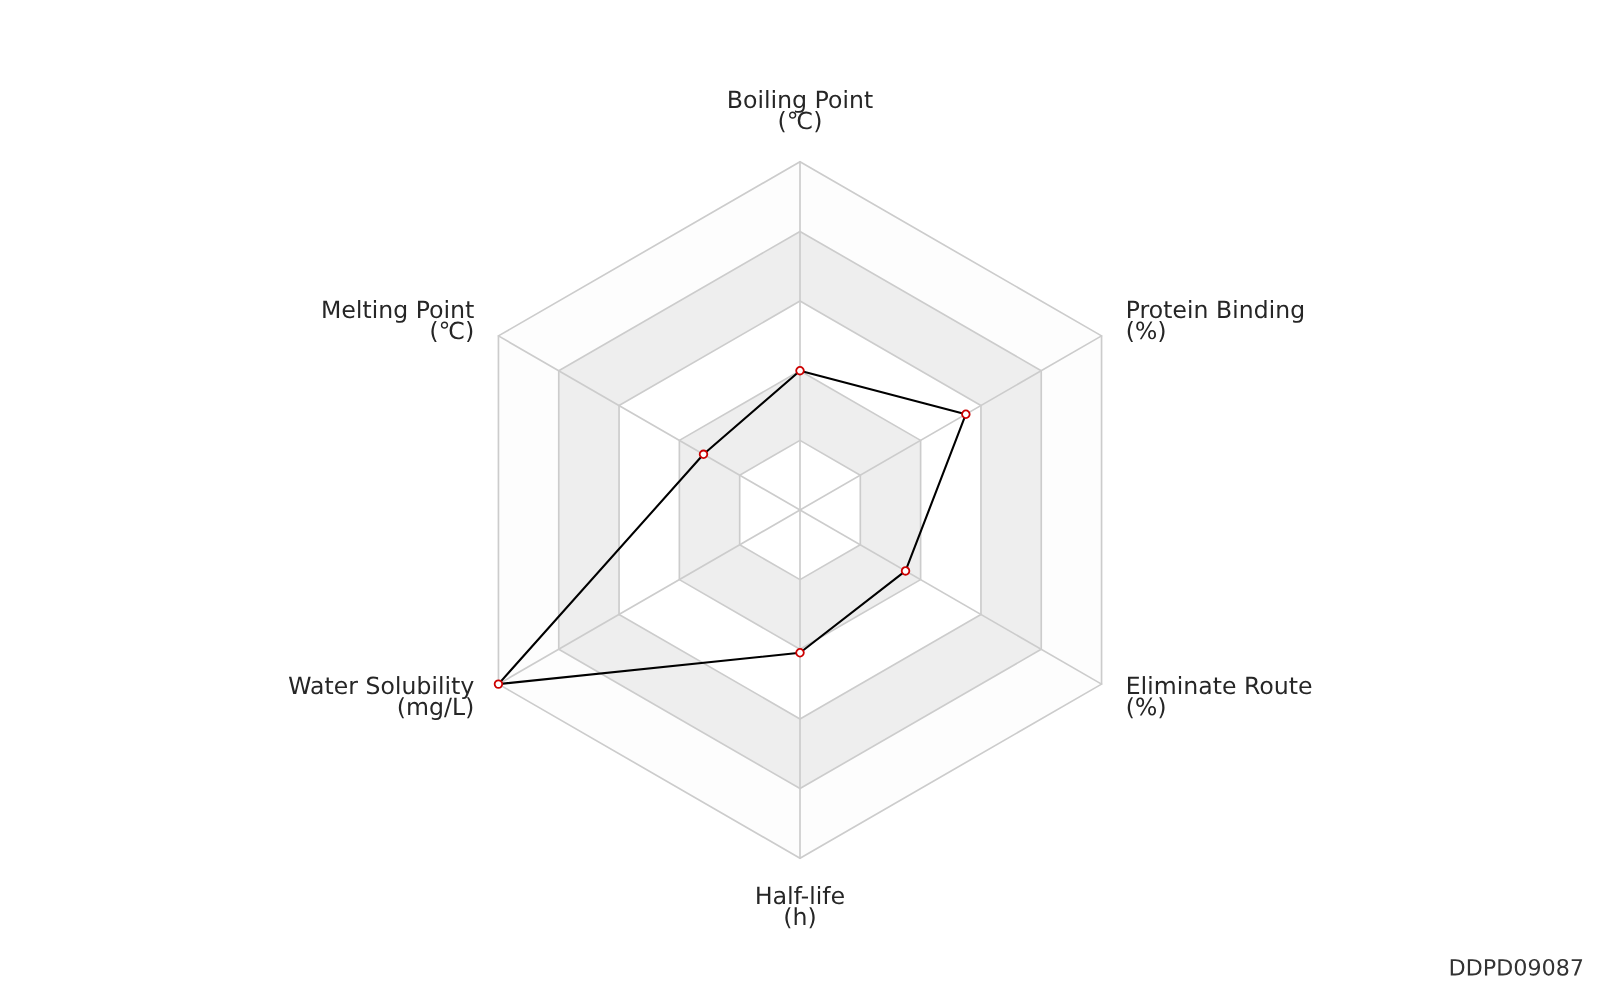  I want to click on spoke-label: Protein Binding (%), so click(1215, 321).